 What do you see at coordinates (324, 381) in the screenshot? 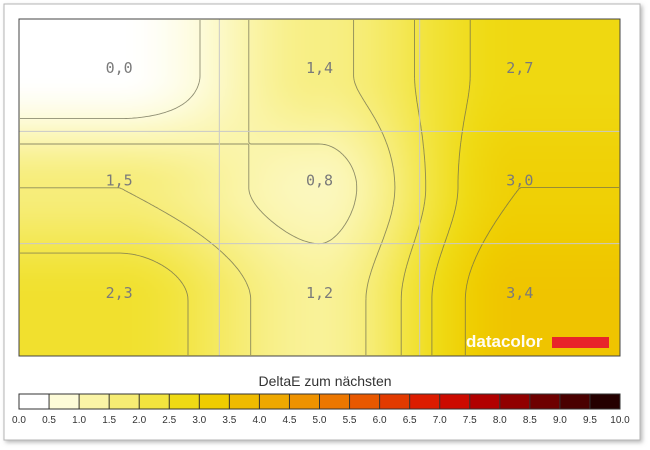
I see `colorbar-title: DeltaE zum nächsten` at bounding box center [324, 381].